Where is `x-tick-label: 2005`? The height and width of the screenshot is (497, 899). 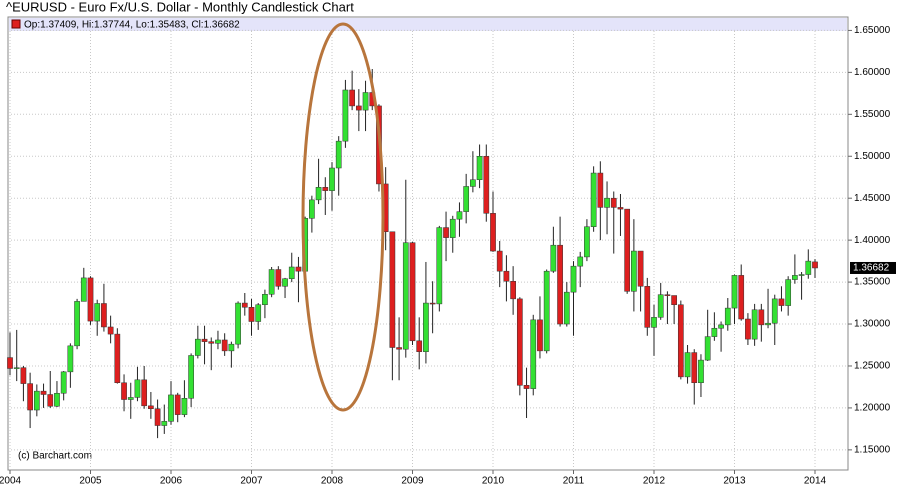 x-tick-label: 2005 is located at coordinates (90, 481).